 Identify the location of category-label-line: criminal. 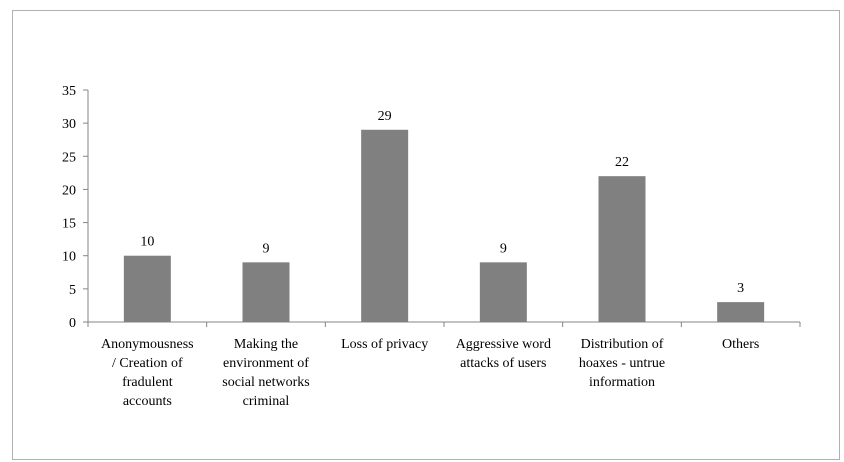
(266, 401).